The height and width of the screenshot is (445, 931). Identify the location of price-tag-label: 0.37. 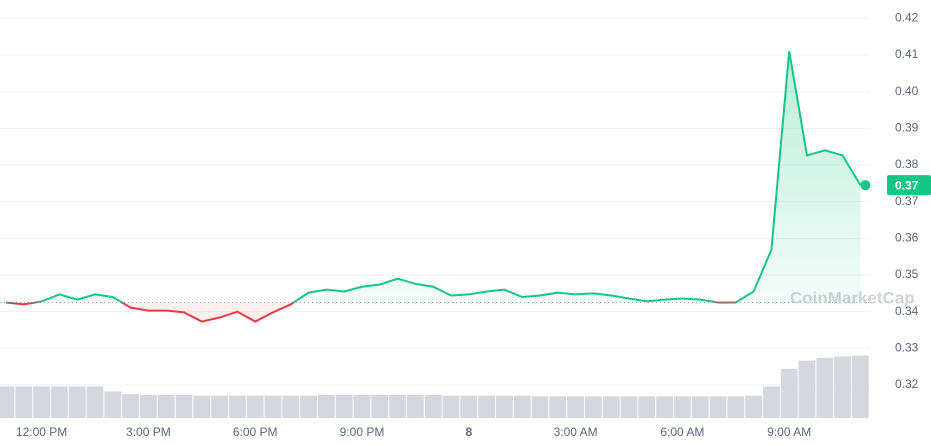
(907, 185).